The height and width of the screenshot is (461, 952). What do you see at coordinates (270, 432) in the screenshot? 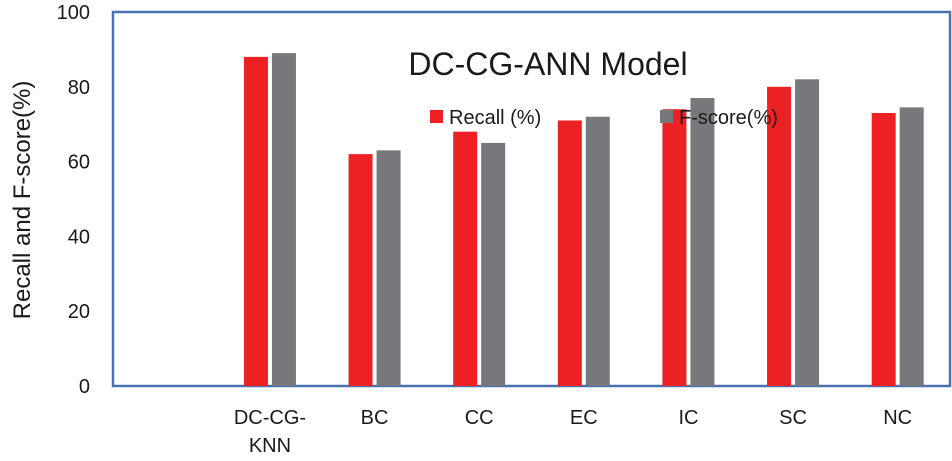
I see `x-tick-label-dc-cg-knn: DC-CG-KNN` at bounding box center [270, 432].